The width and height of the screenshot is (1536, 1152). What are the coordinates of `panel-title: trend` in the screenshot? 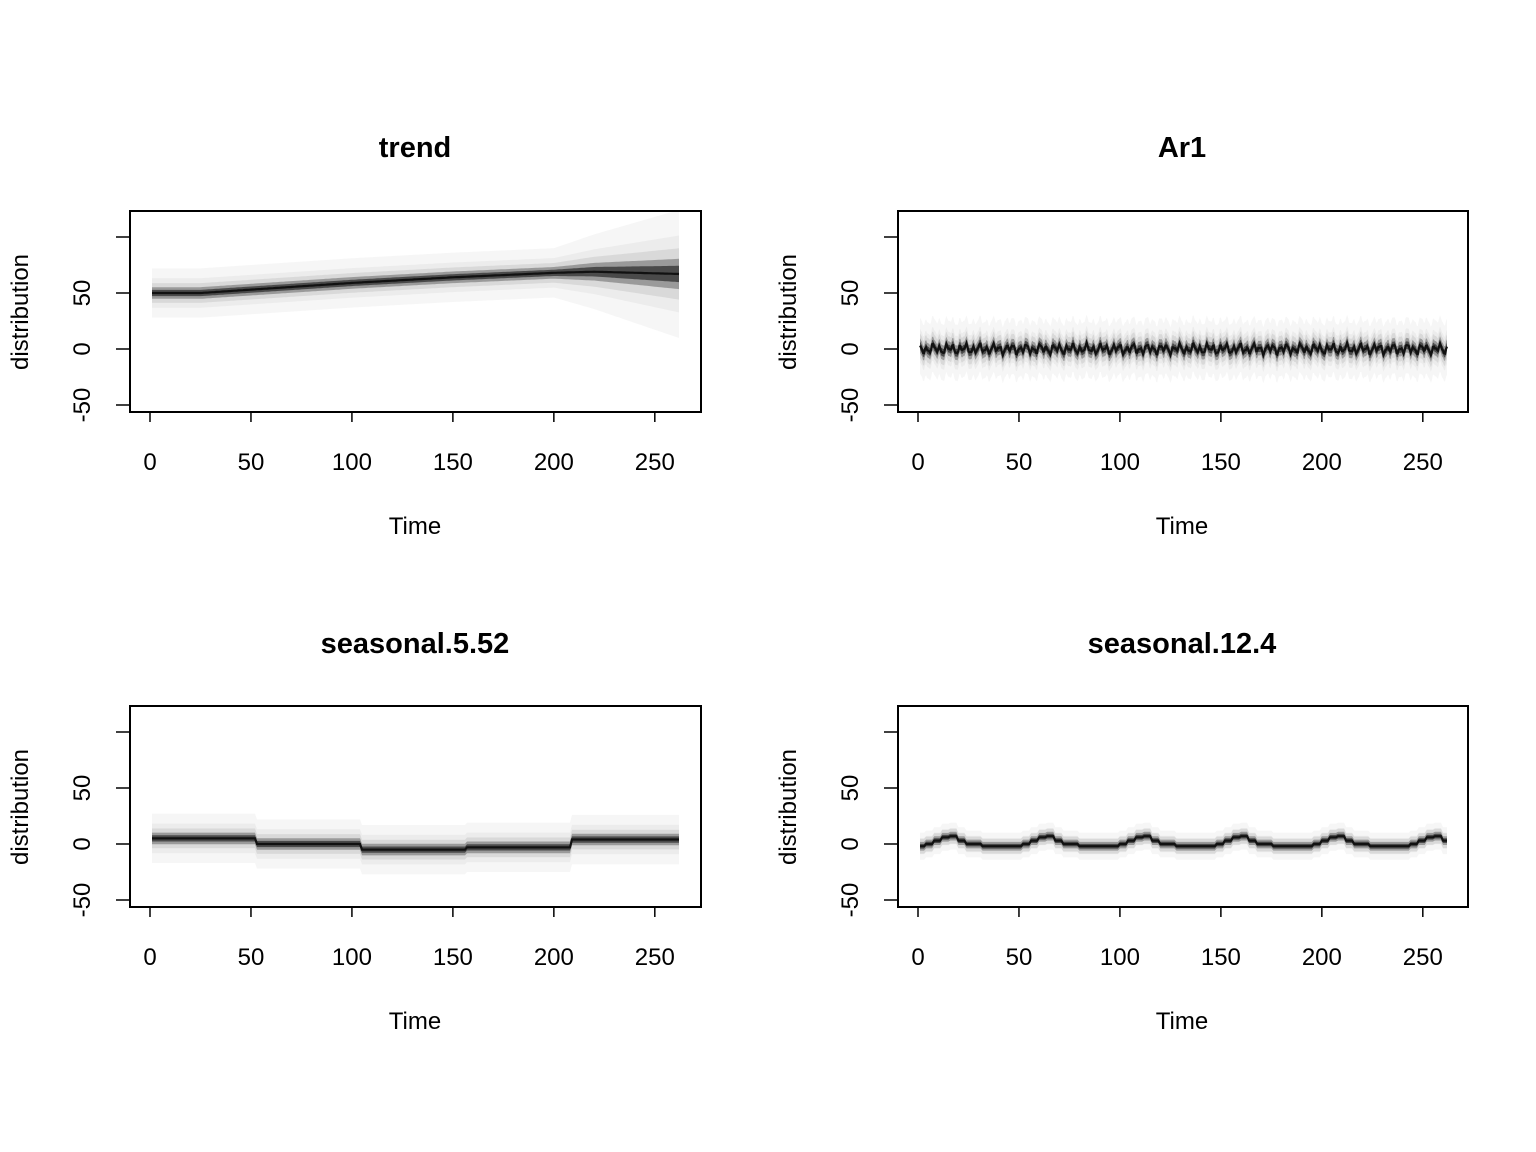 It's located at (415, 148).